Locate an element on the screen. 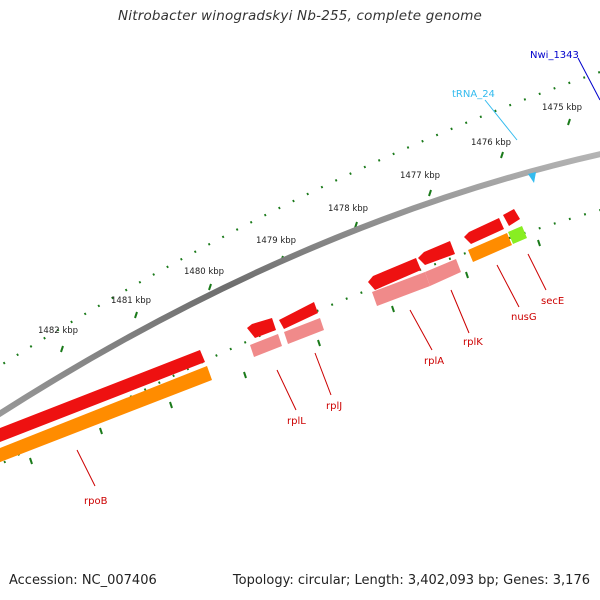 Image resolution: width=600 pixels, height=600 pixels. gene-label-rplJ: rplJ is located at coordinates (334, 406).